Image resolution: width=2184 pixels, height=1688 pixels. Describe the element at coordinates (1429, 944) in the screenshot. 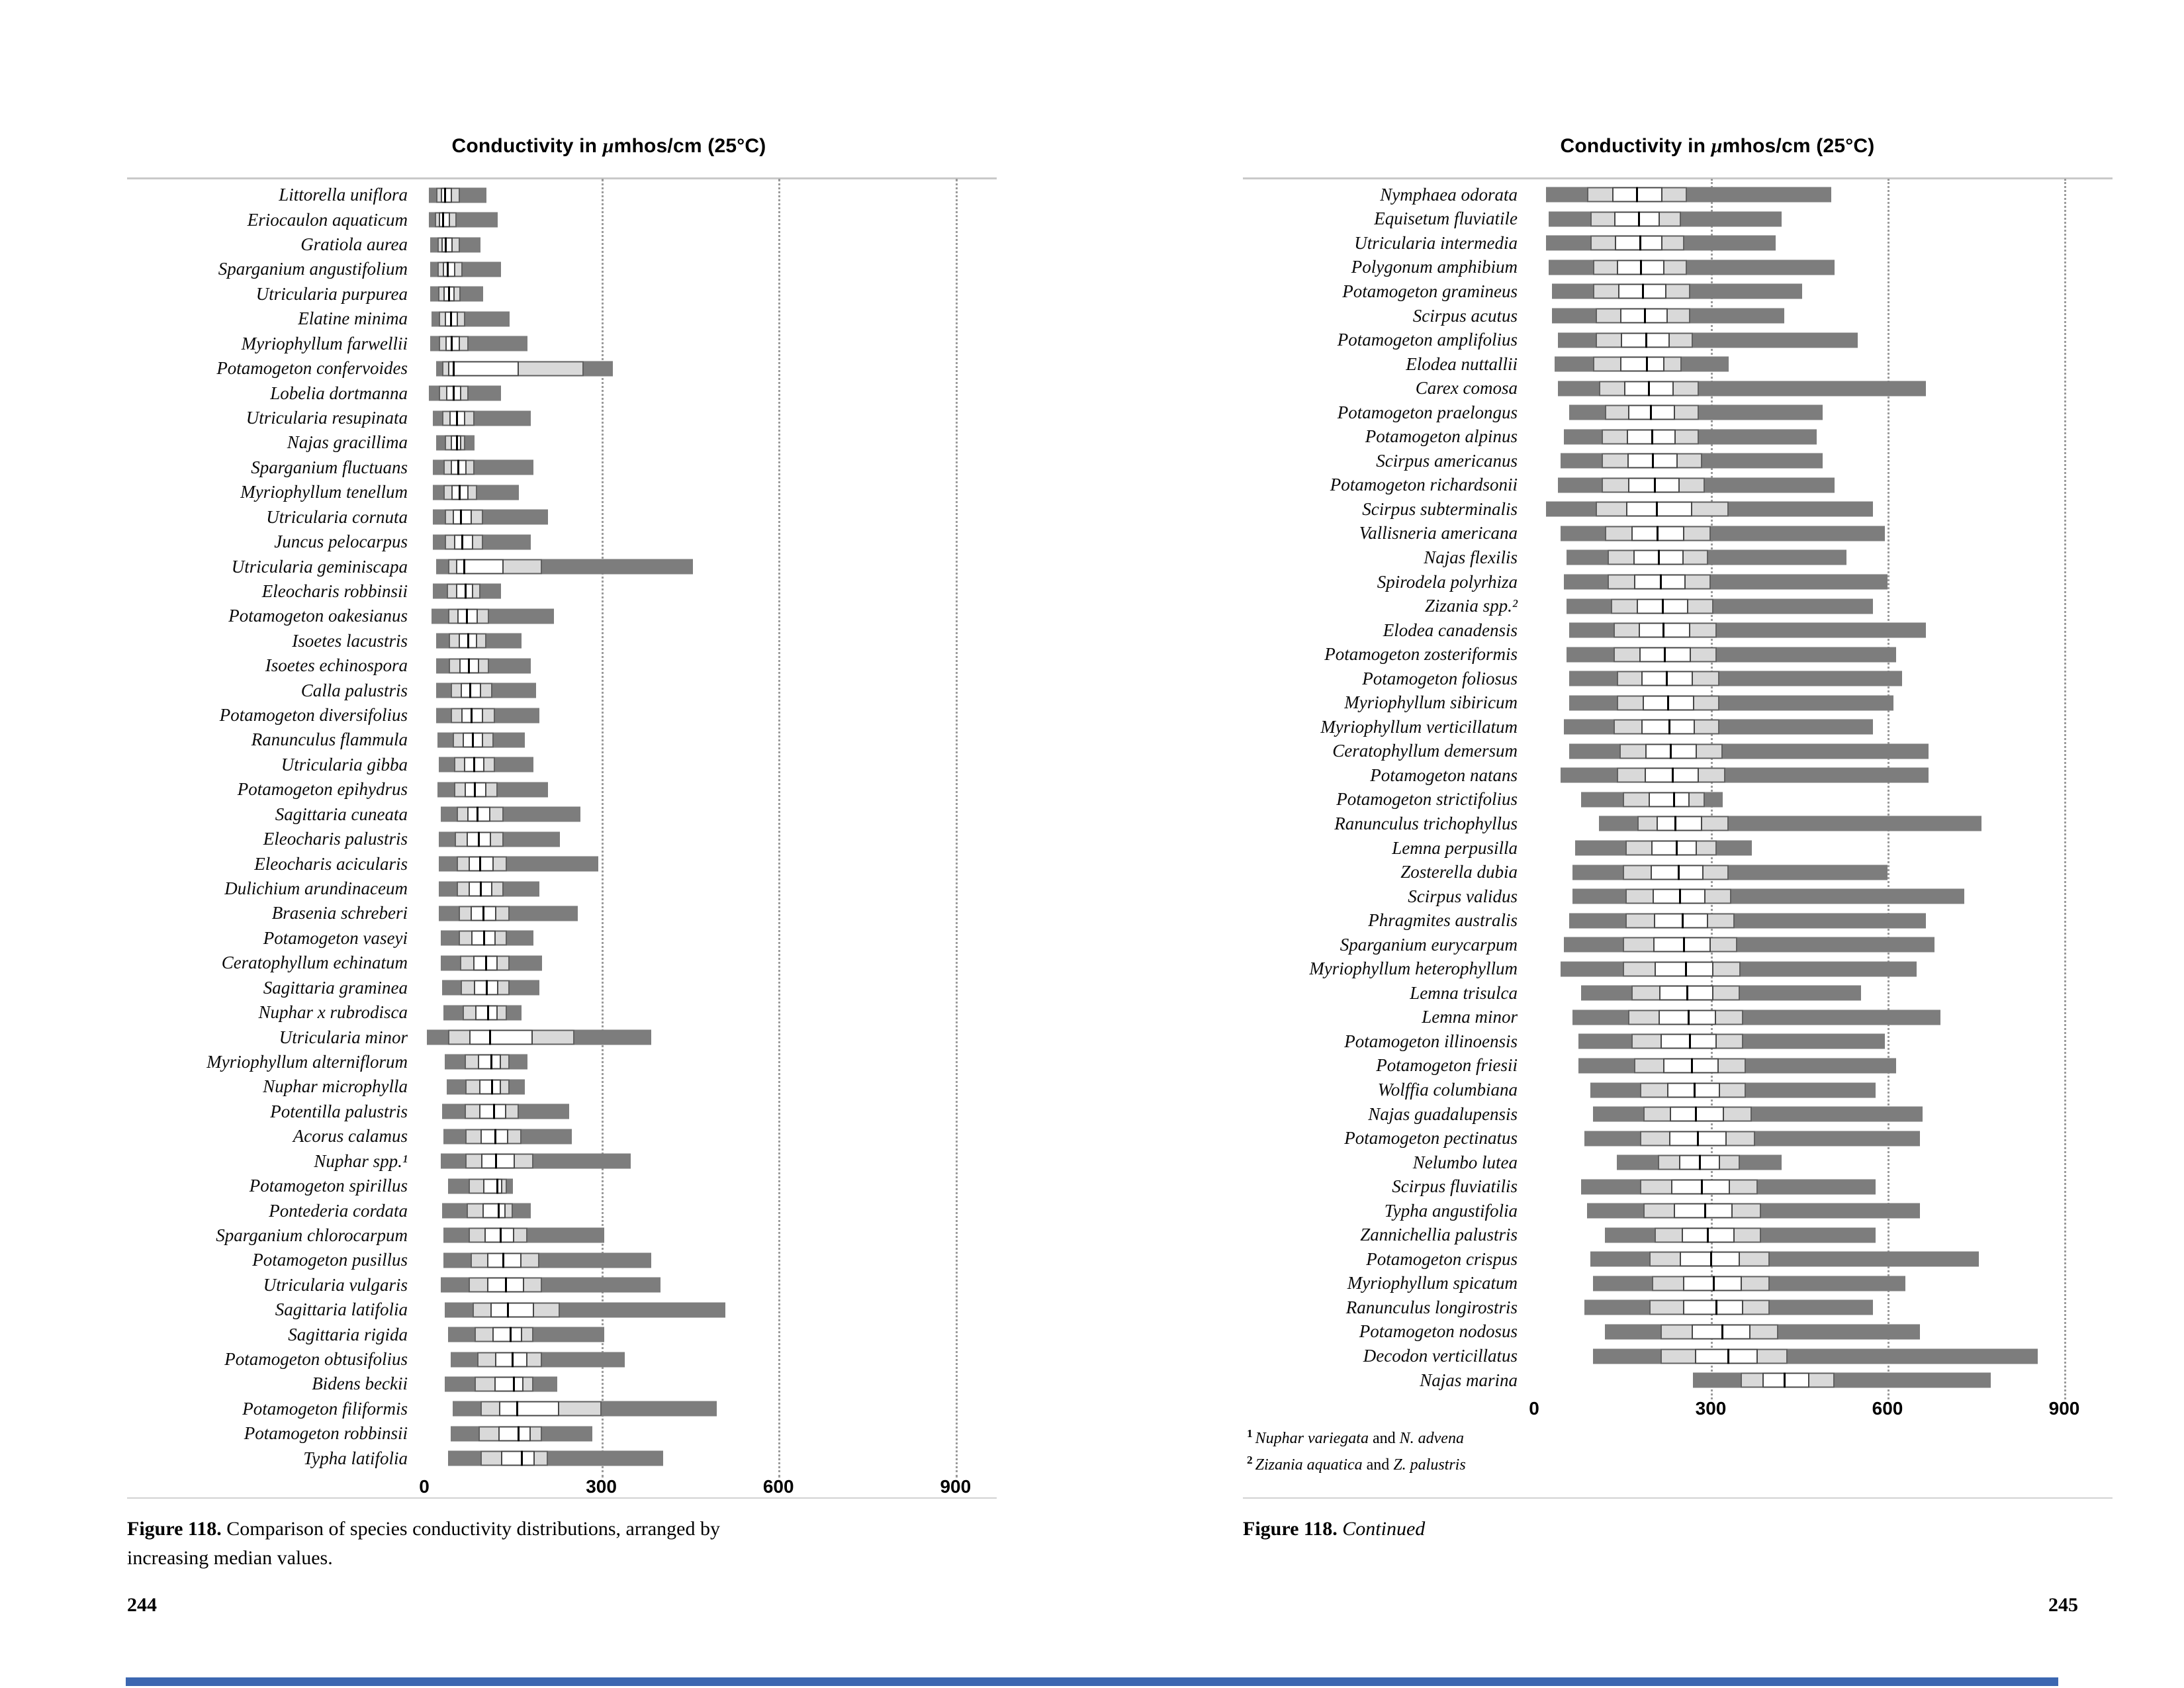

I see `species-name: Sparganium eurycarpum` at that location.